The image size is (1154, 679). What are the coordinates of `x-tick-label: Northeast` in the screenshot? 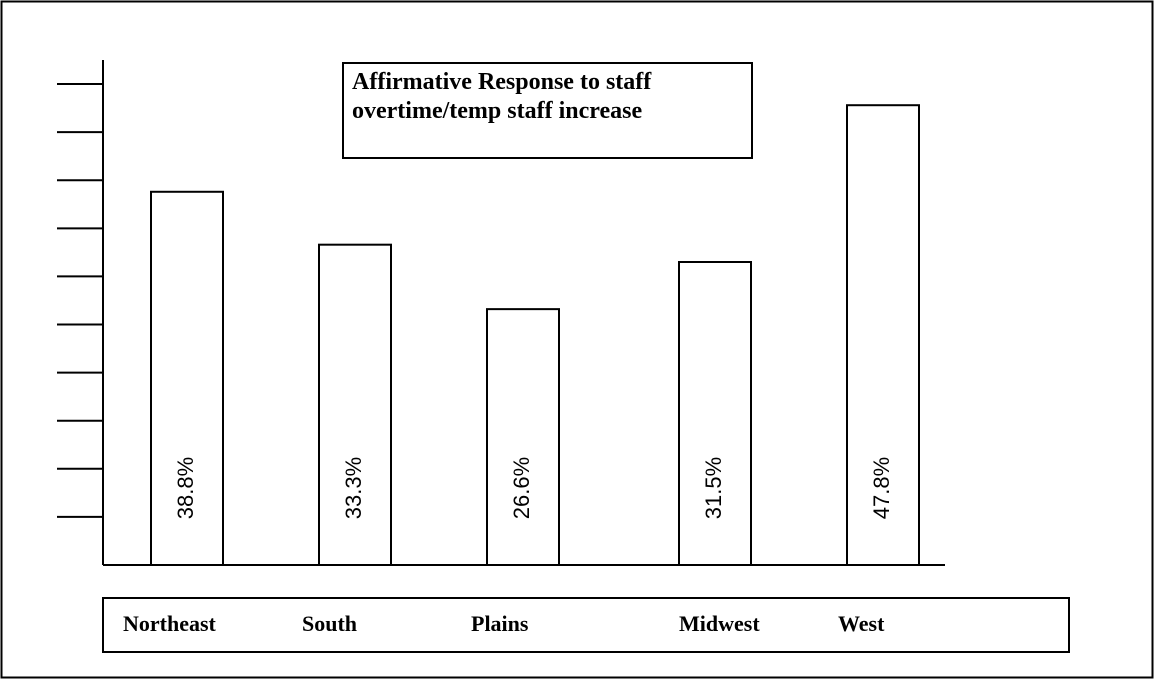 It's located at (170, 623).